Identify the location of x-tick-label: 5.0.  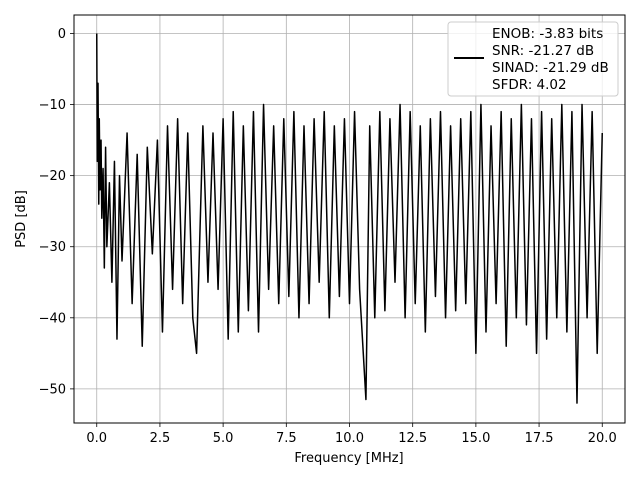
(223, 438).